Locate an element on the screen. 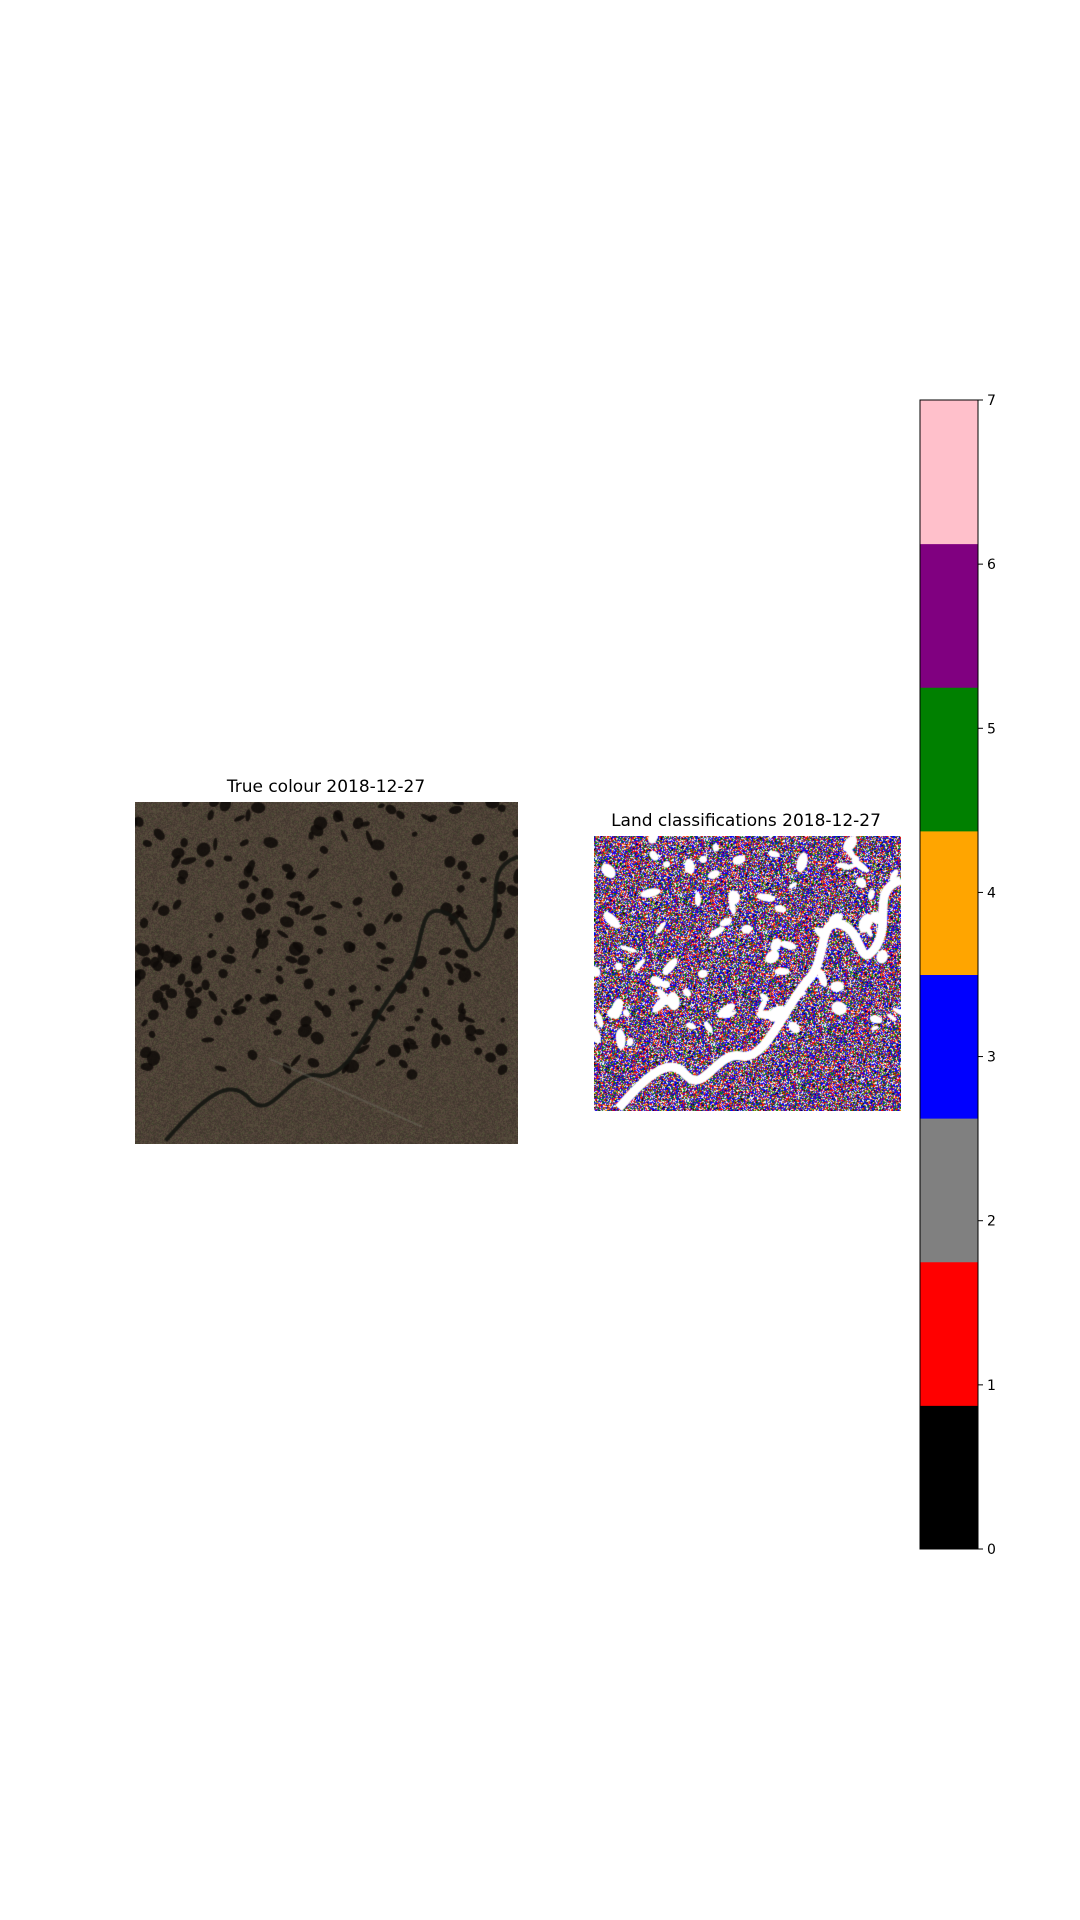 Image resolution: width=1080 pixels, height=1920 pixels. colorbar: 0 1 2 3 4 5 6 7 is located at coordinates (957, 975).